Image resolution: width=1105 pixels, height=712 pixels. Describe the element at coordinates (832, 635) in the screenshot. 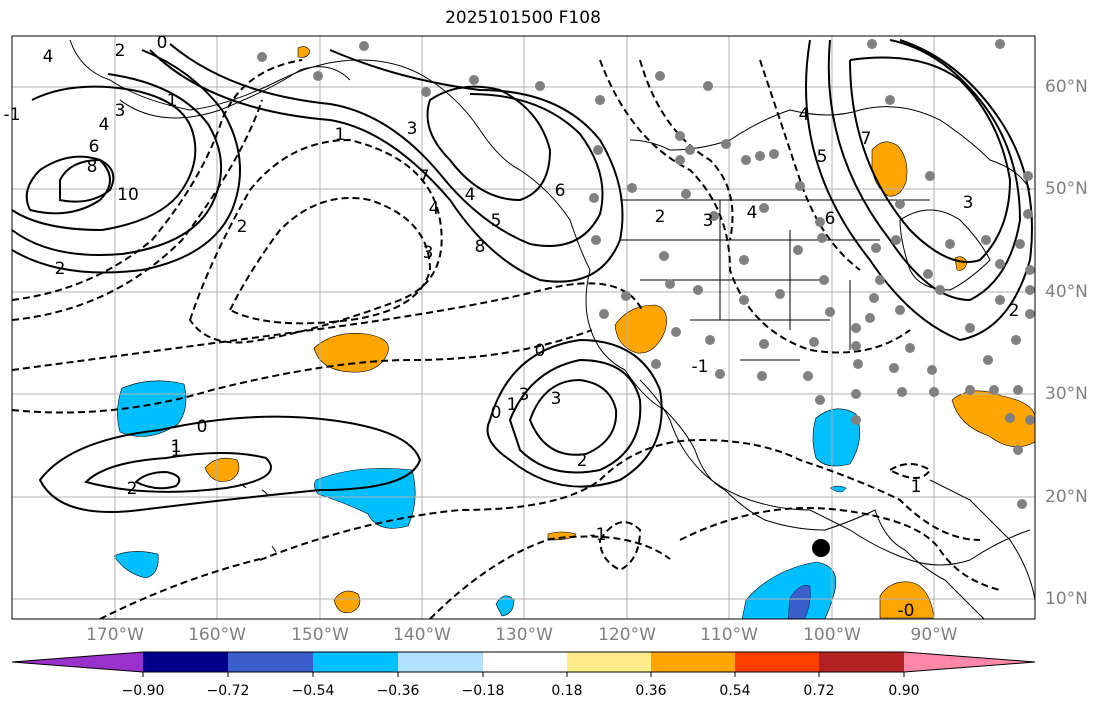

I see `lon-label: 100°W` at that location.